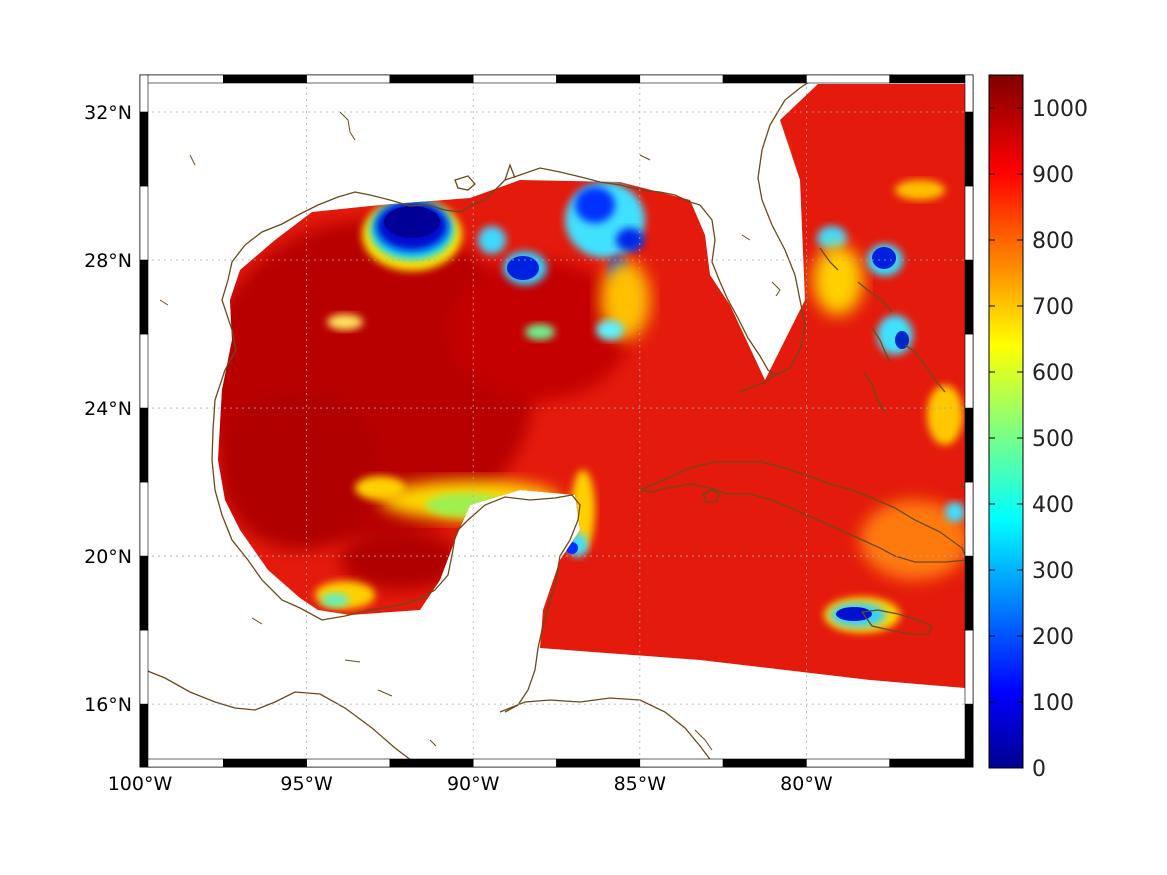 This screenshot has width=1167, height=875. Describe the element at coordinates (607, 732) in the screenshot. I see `coastline-honduras` at that location.